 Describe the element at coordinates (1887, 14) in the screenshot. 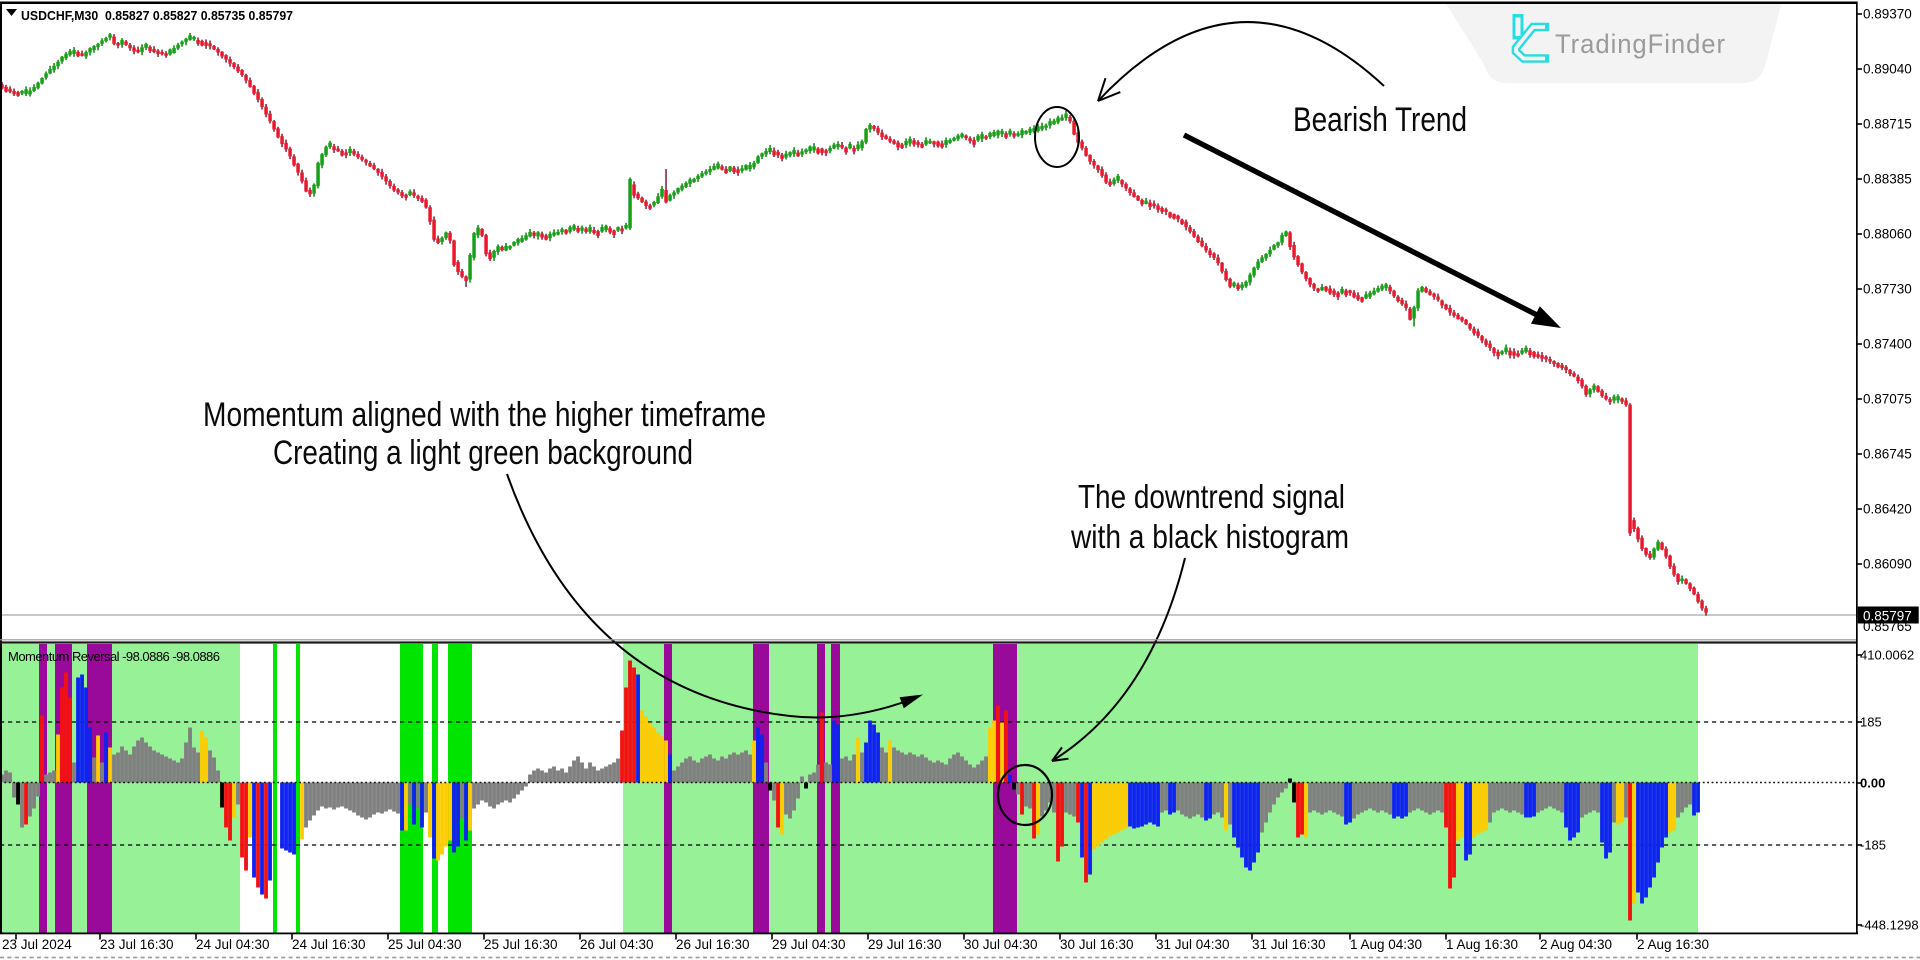

I see `svg-text: 0.89370` at that location.